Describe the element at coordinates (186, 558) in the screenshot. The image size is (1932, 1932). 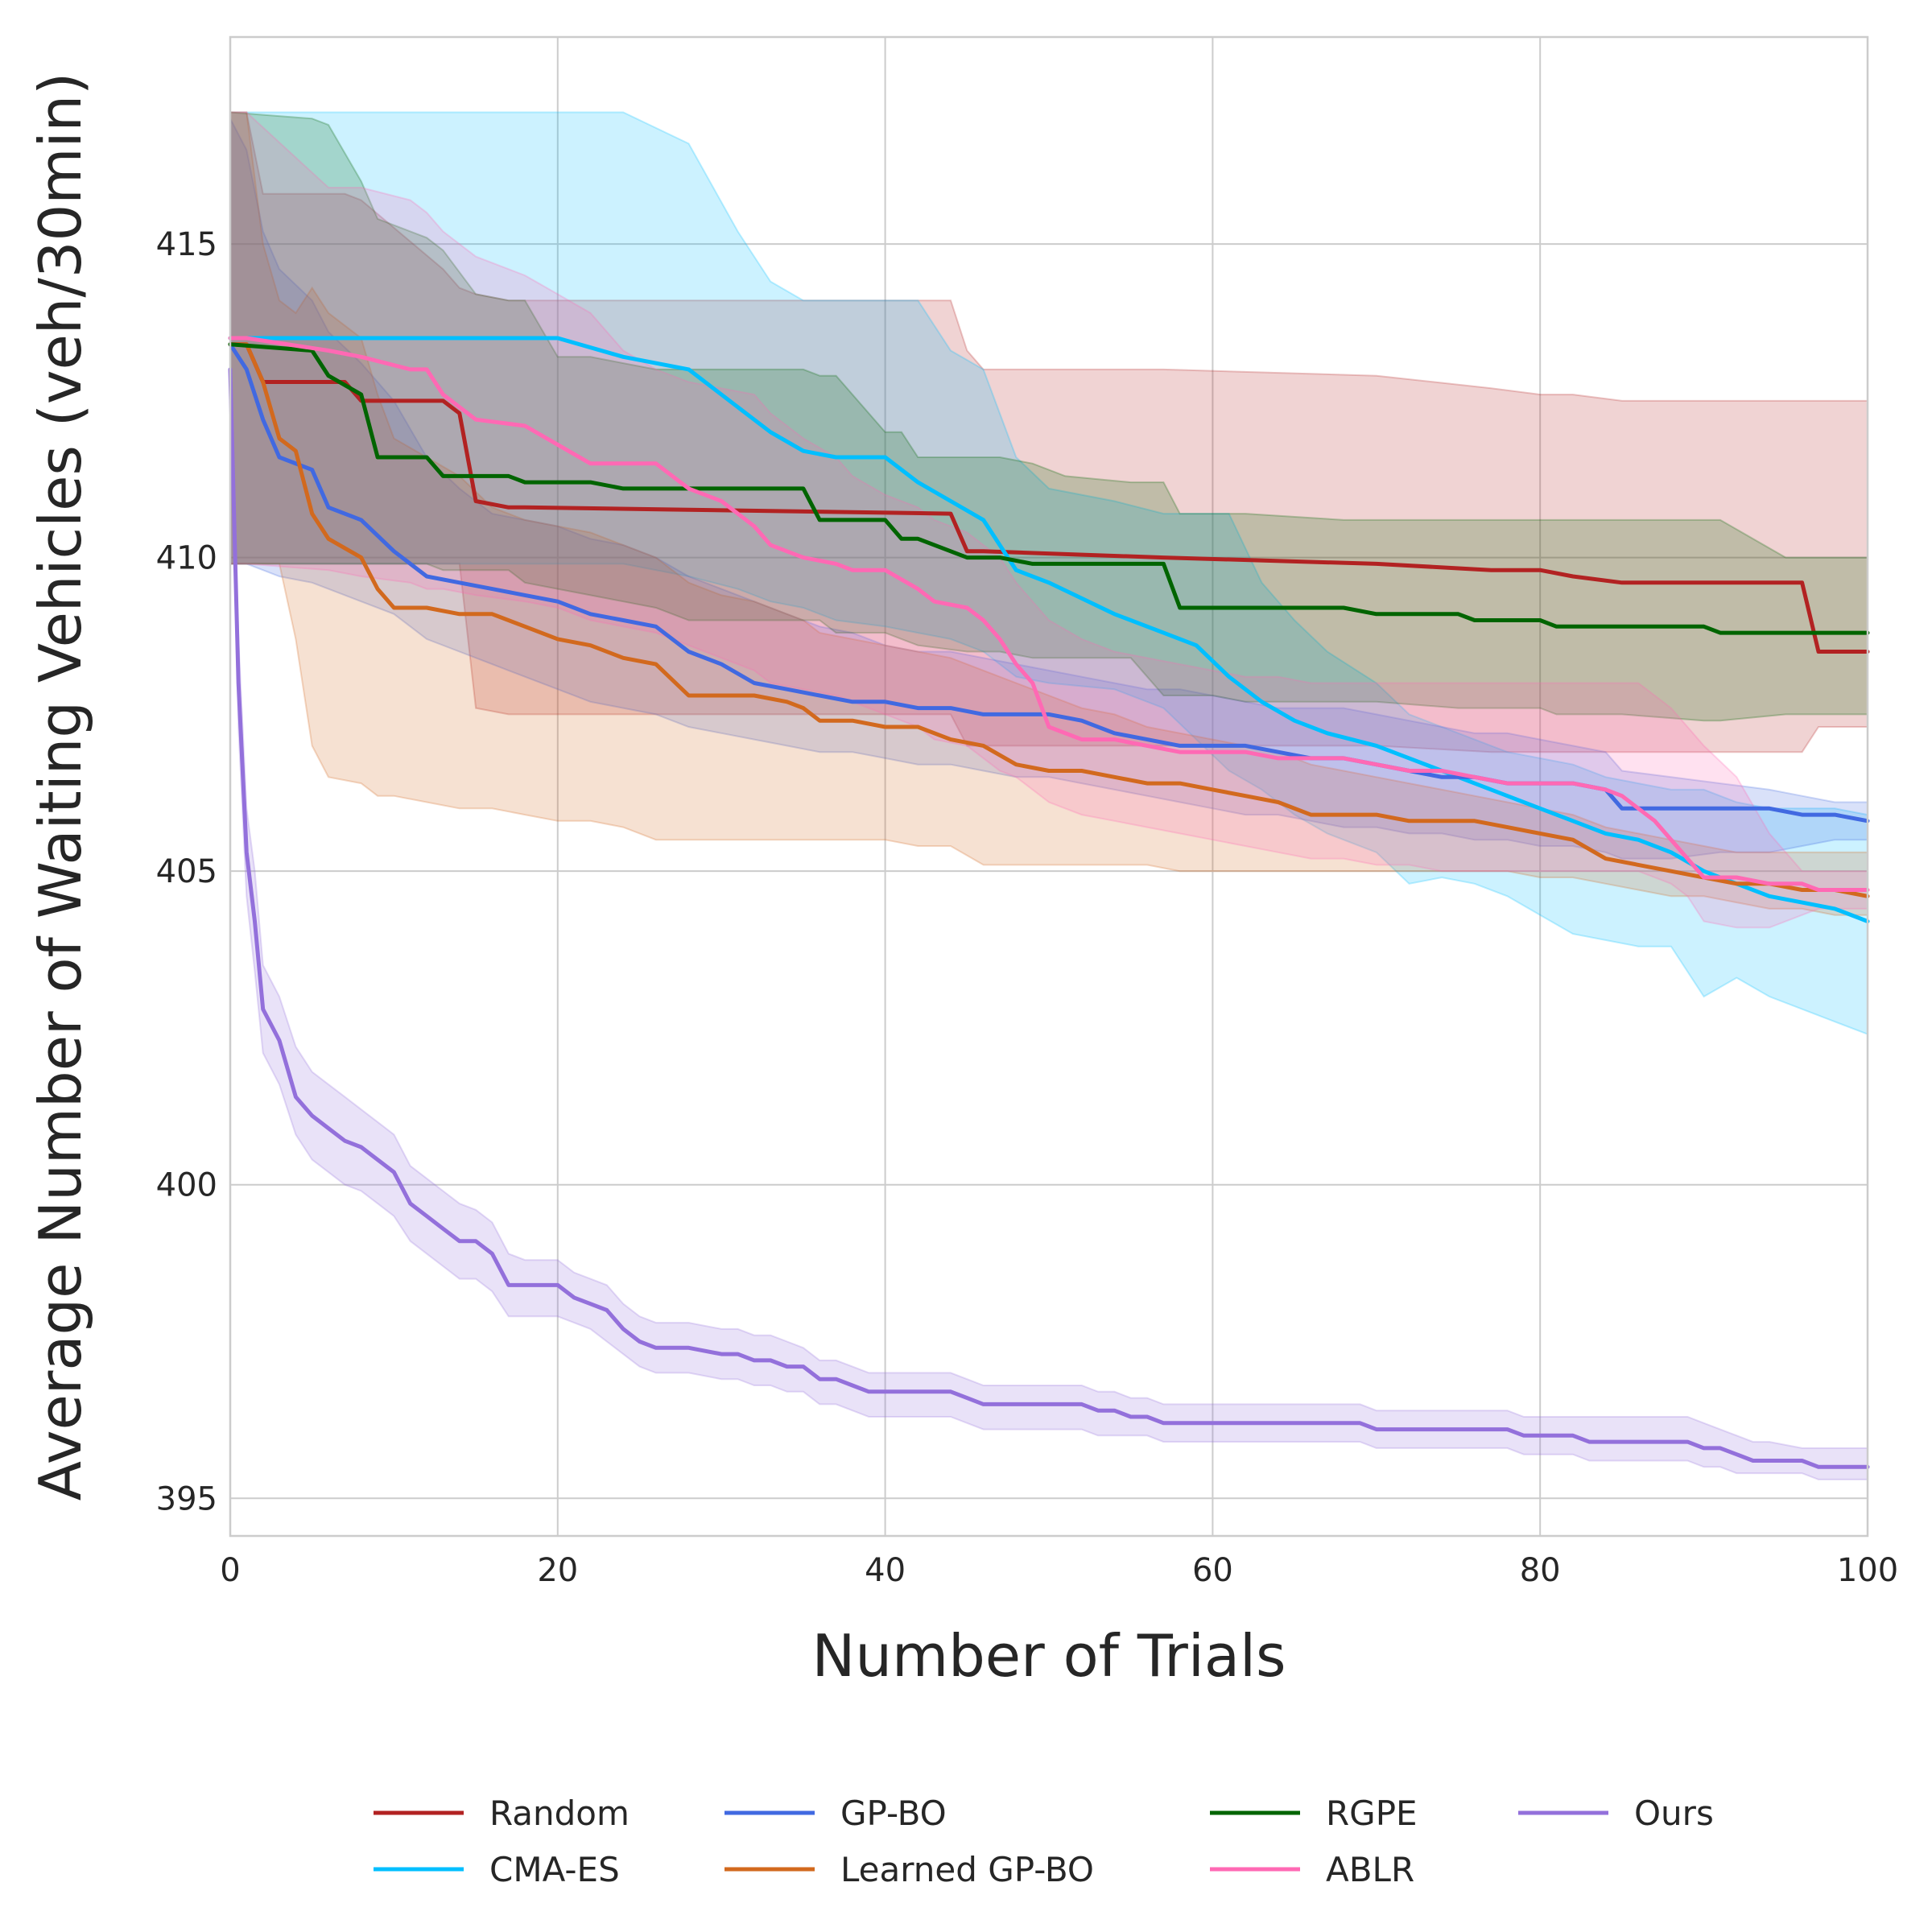
I see `y-tick-label: 410` at that location.